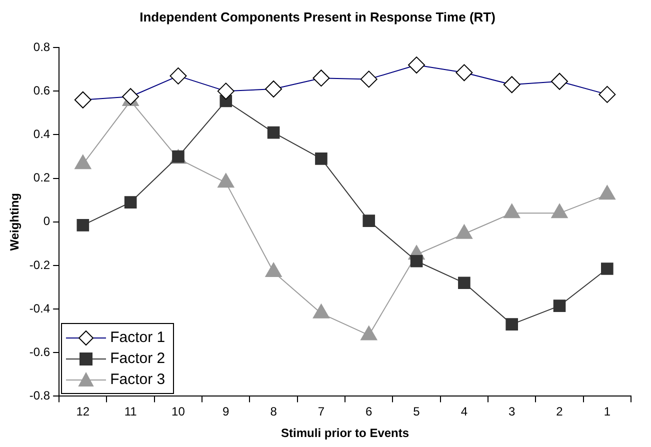 The height and width of the screenshot is (447, 651). I want to click on x-tick-label: 8, so click(274, 411).